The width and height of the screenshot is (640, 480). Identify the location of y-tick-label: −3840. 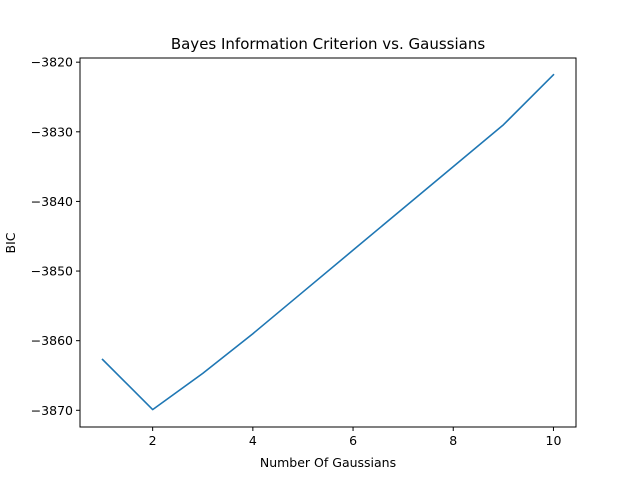
(52, 201).